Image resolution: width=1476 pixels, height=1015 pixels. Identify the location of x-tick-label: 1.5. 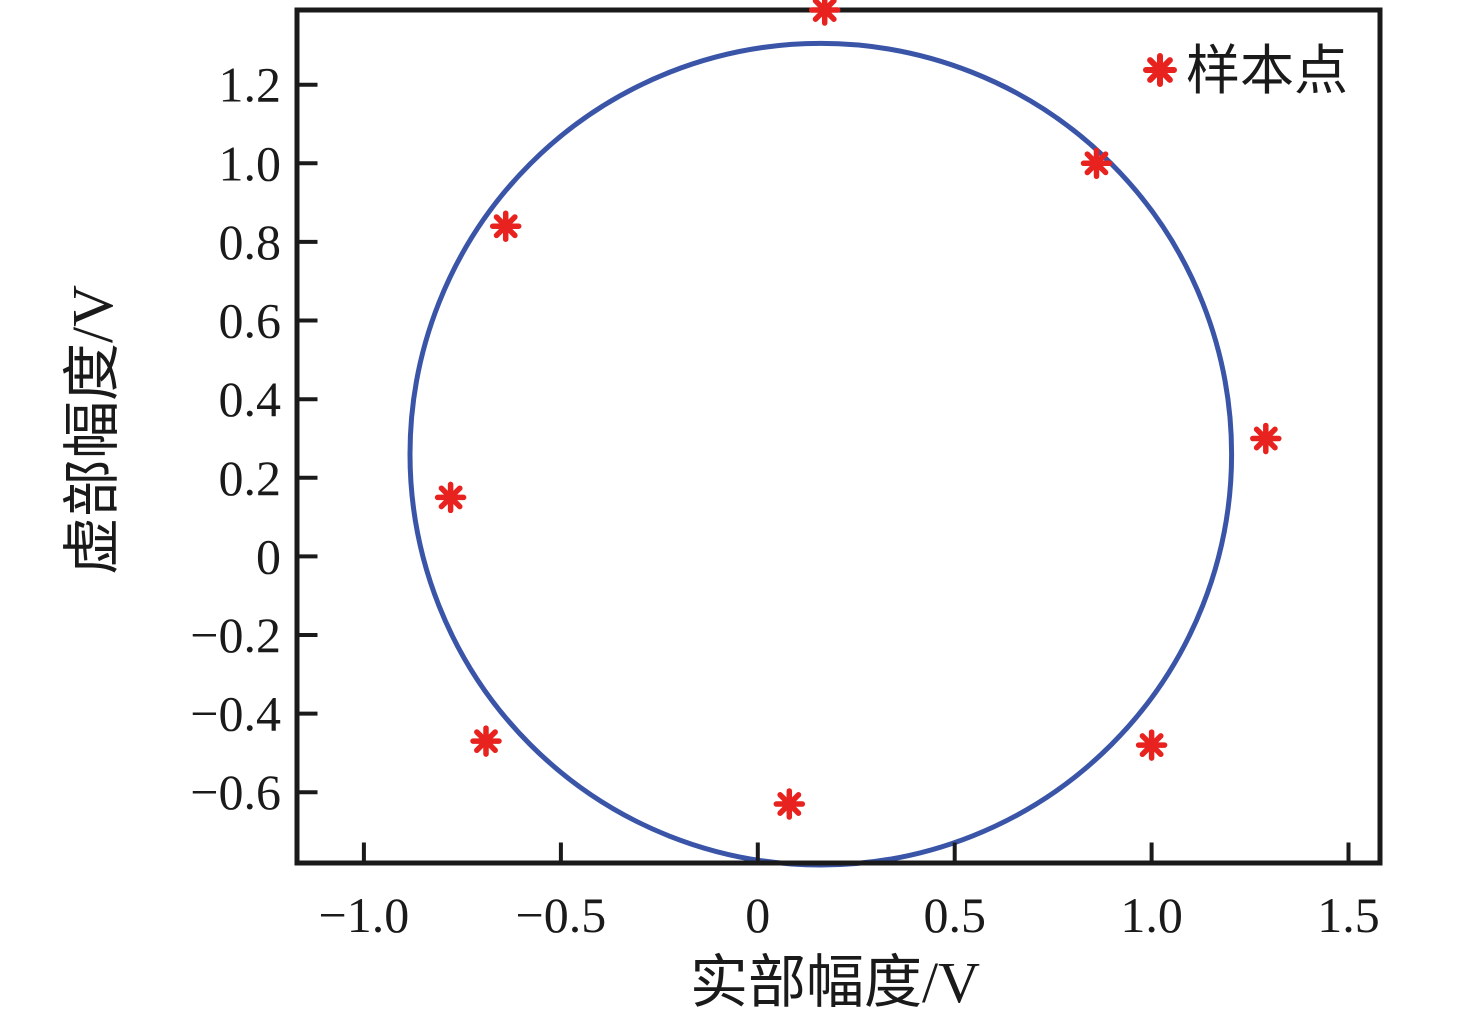
(1348, 915).